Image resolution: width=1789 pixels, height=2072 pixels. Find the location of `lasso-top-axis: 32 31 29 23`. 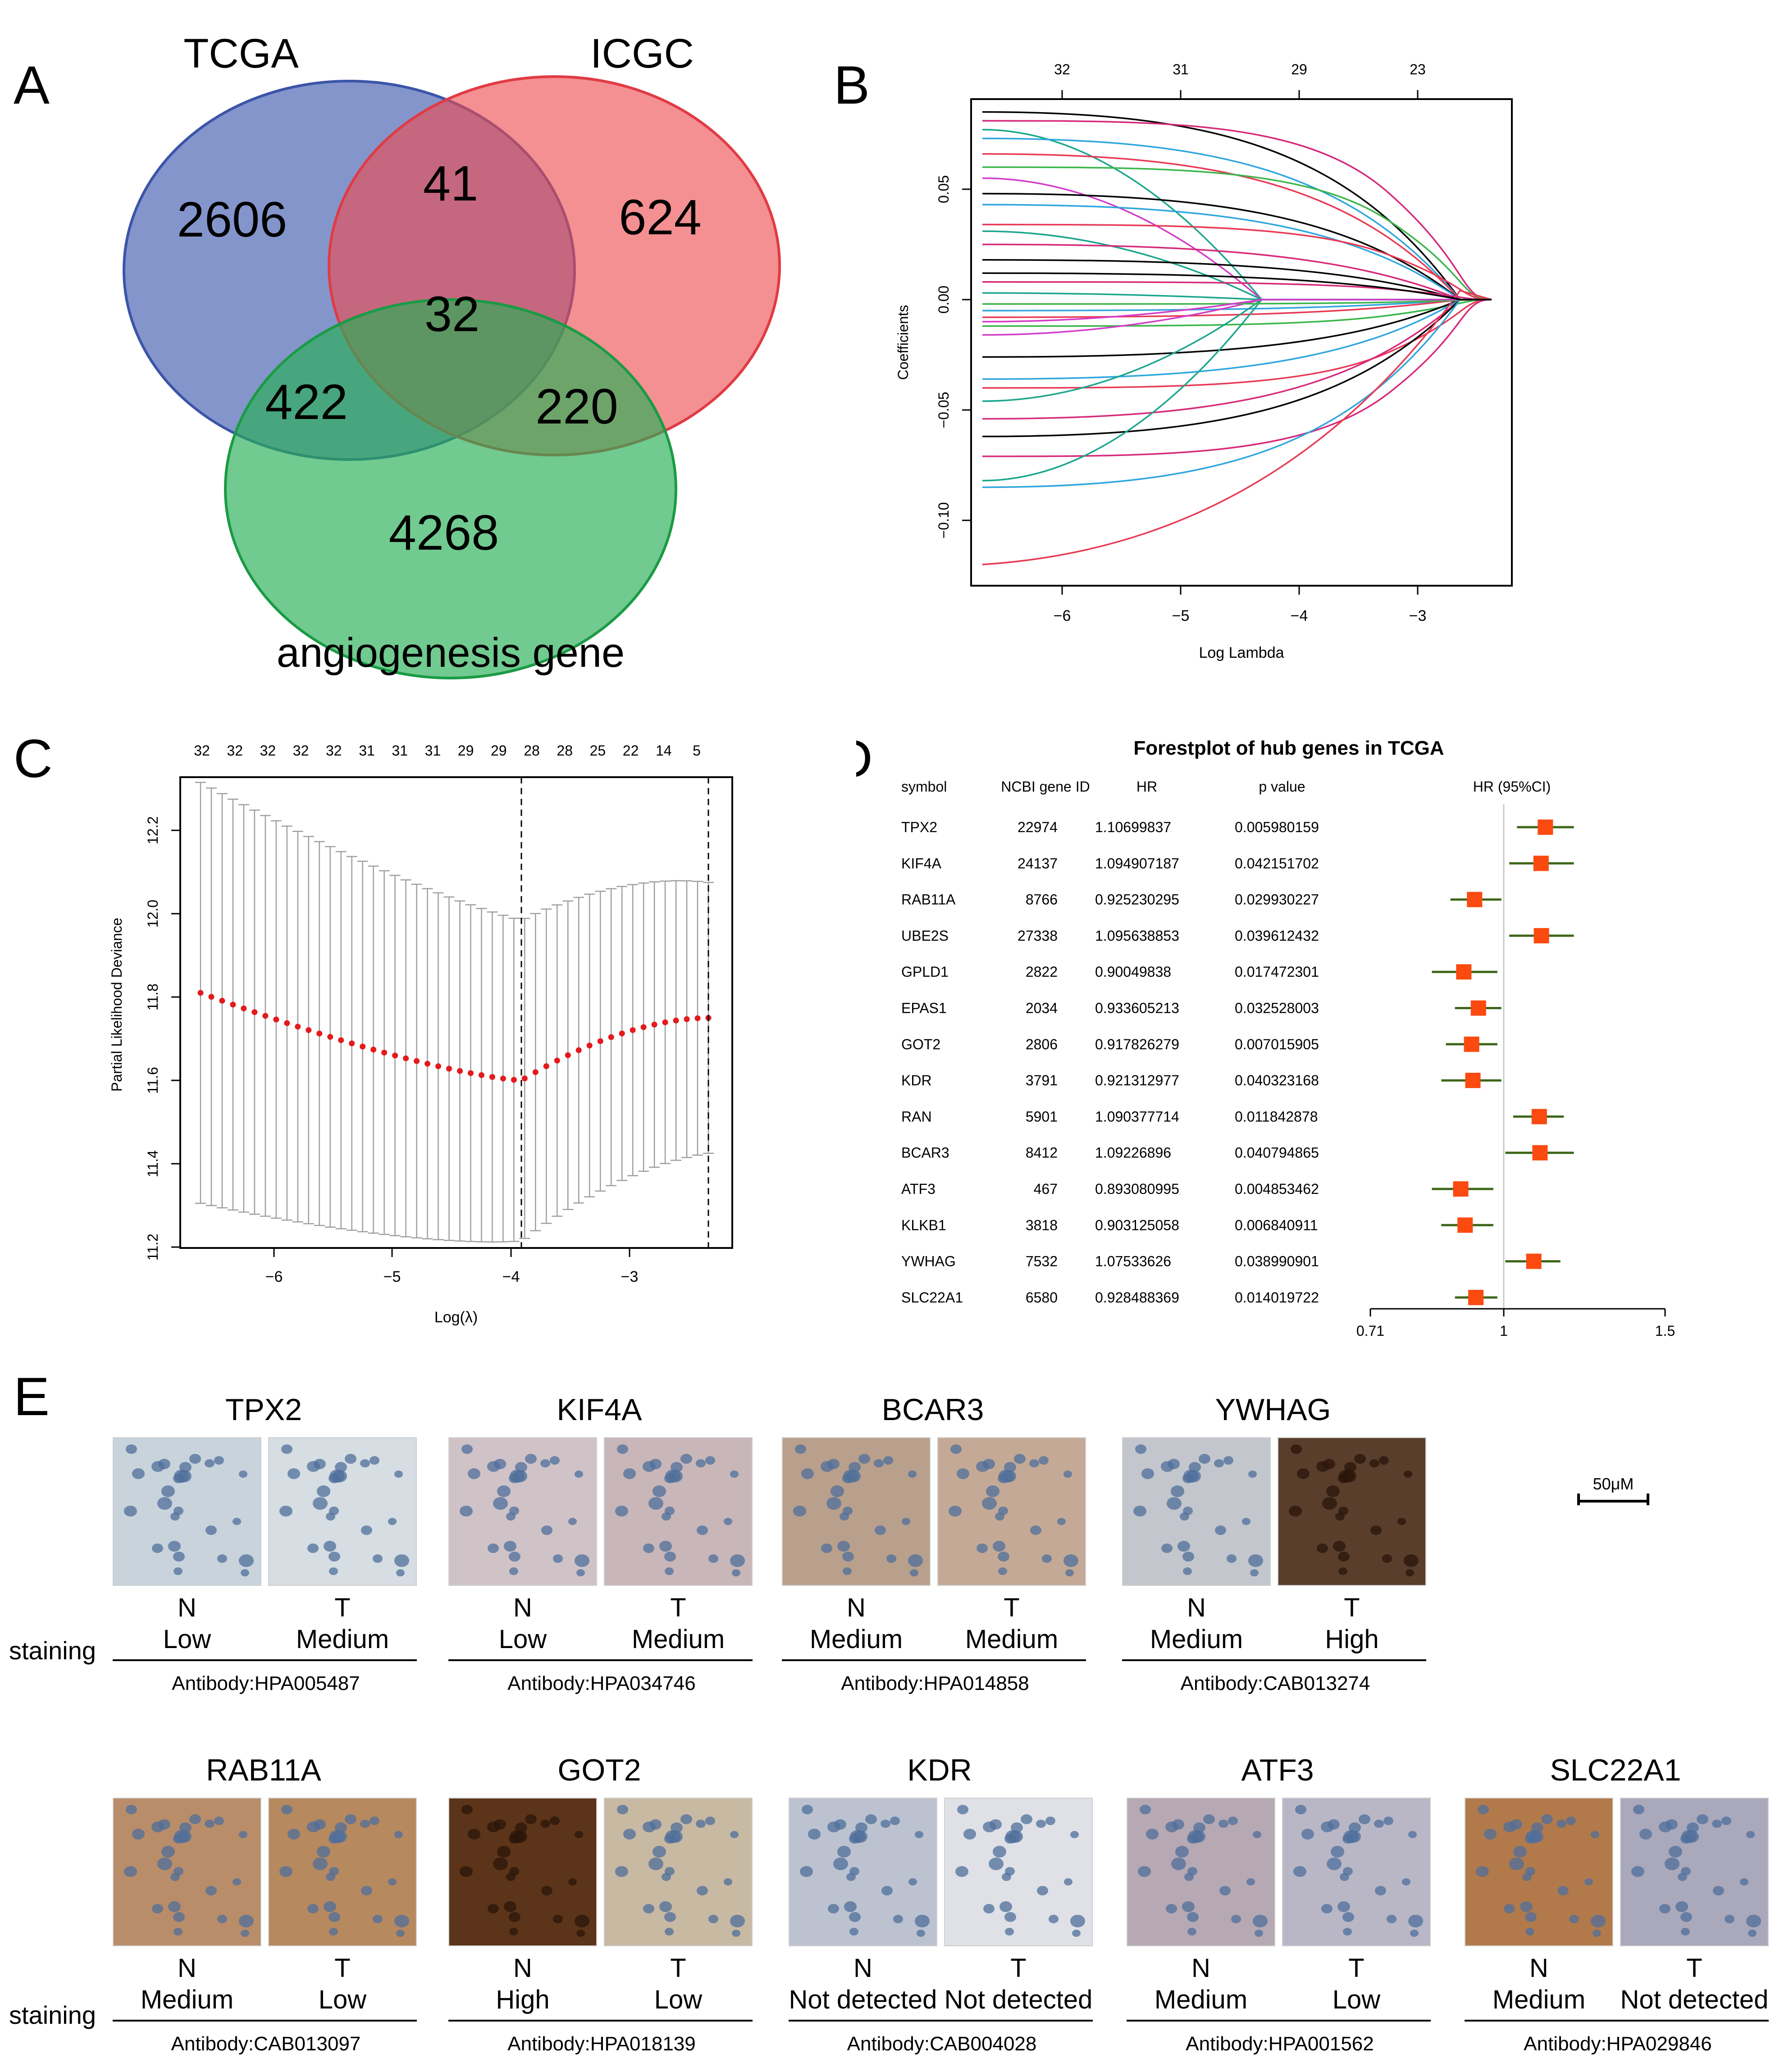

lasso-top-axis: 32 31 29 23 is located at coordinates (1240, 80).